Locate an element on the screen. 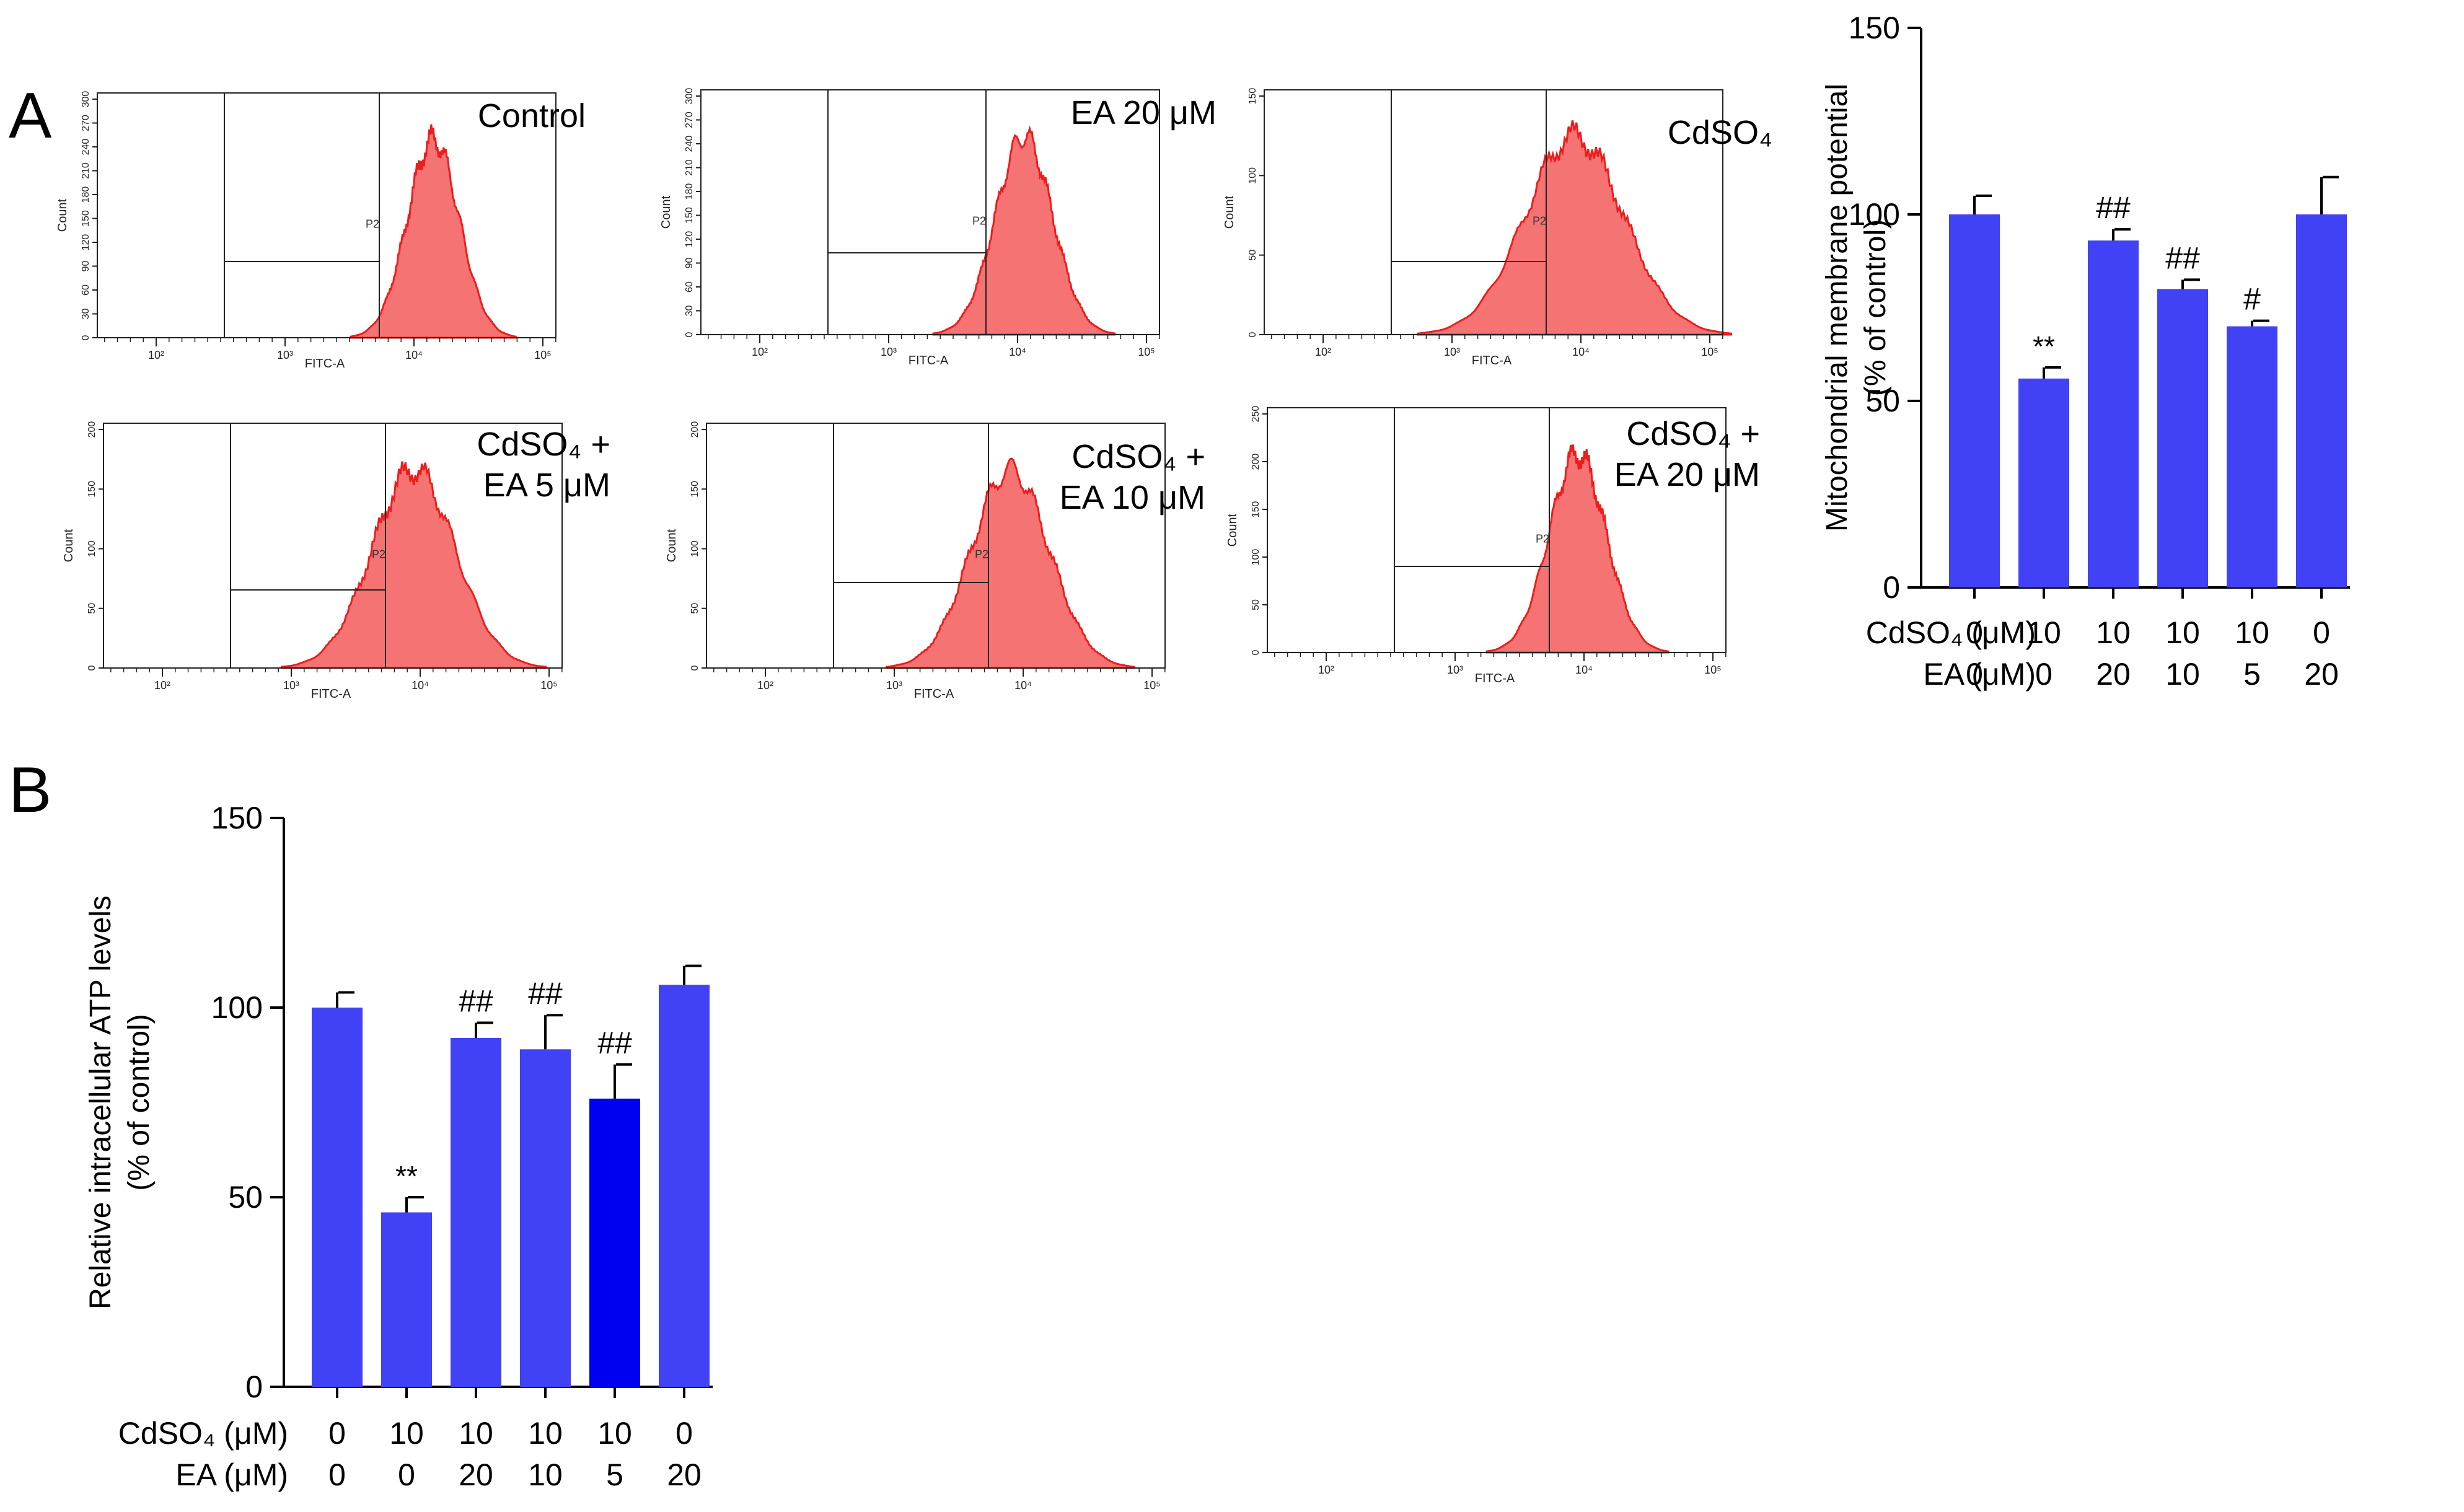 This screenshot has height=1512, width=2464. significance-label: ** is located at coordinates (406, 1176).